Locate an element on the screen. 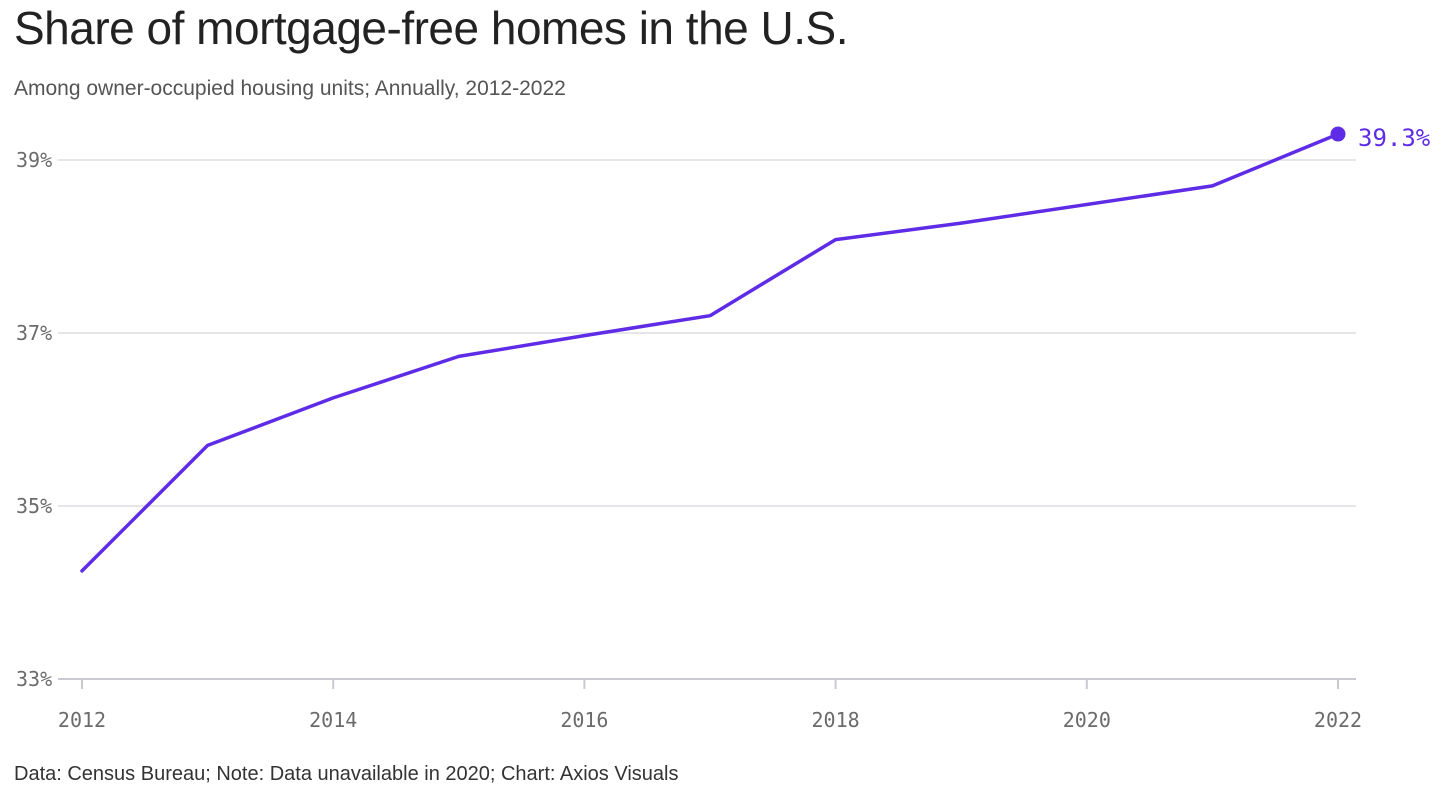 The width and height of the screenshot is (1456, 793). x-tick-label: 2012 is located at coordinates (82, 720).